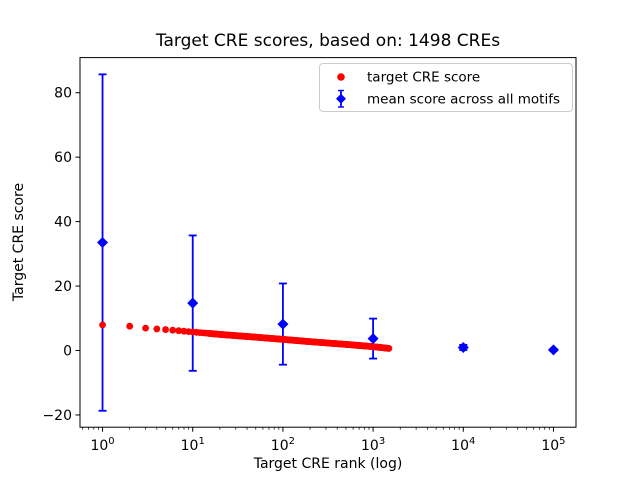 This screenshot has width=640, height=480. Describe the element at coordinates (327, 41) in the screenshot. I see `chart-title: Target CRE scores, based on: 1498 CREs` at that location.